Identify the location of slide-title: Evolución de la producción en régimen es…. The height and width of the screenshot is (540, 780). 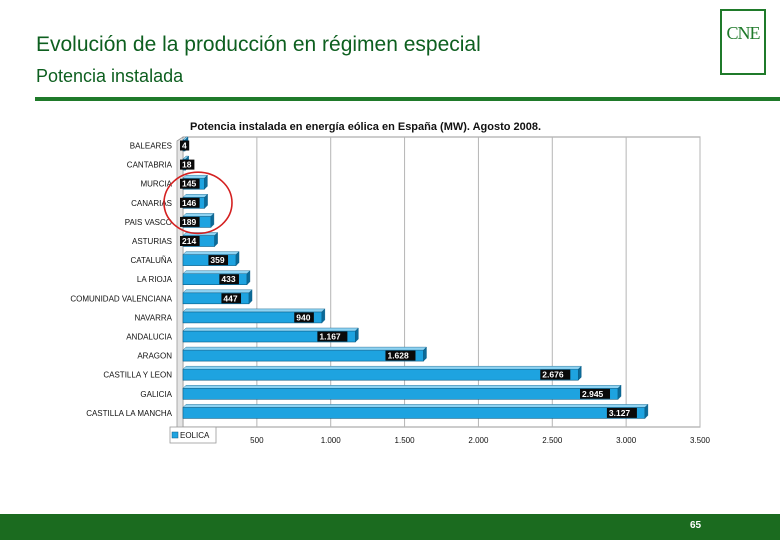
(258, 44).